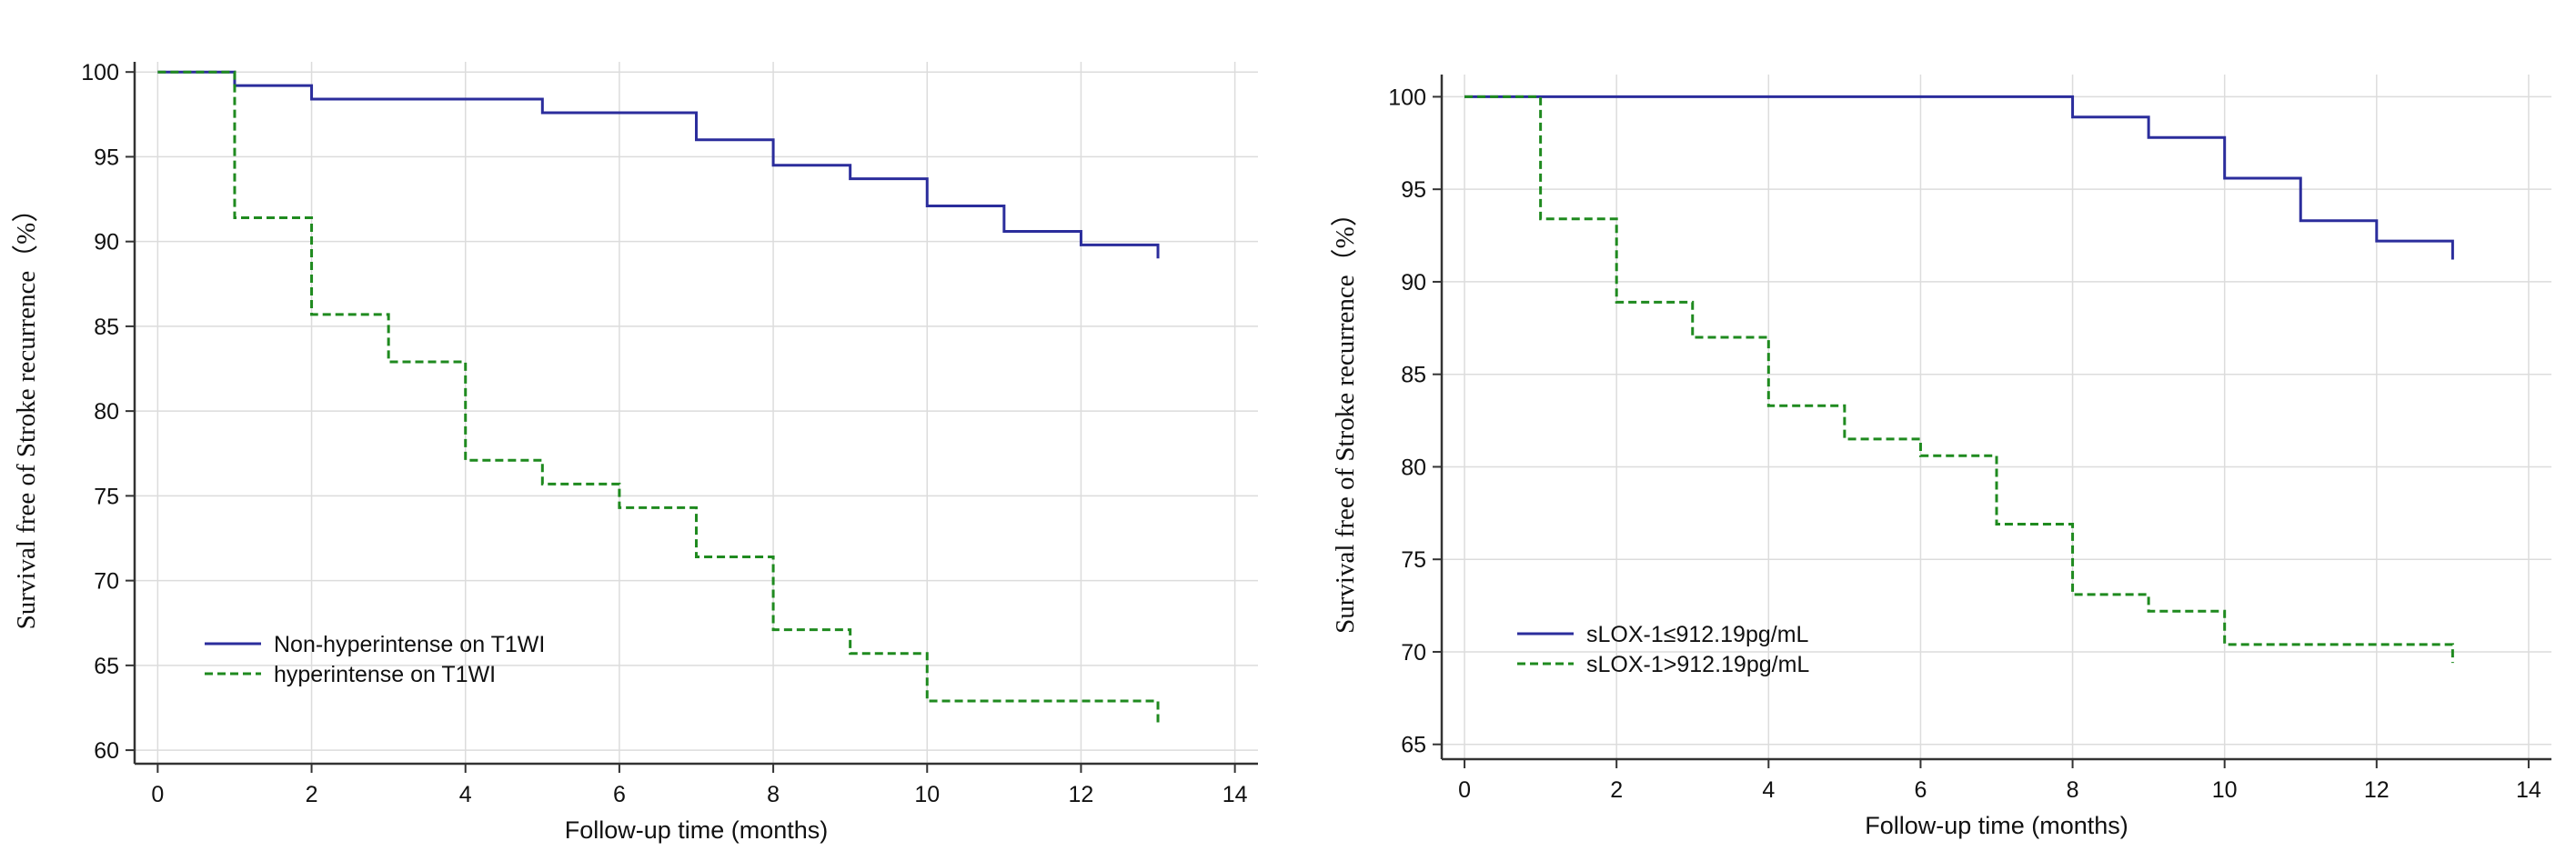 The width and height of the screenshot is (2576, 861). I want to click on legend-label: sLOX-1>912.19pg/mL, so click(1697, 664).